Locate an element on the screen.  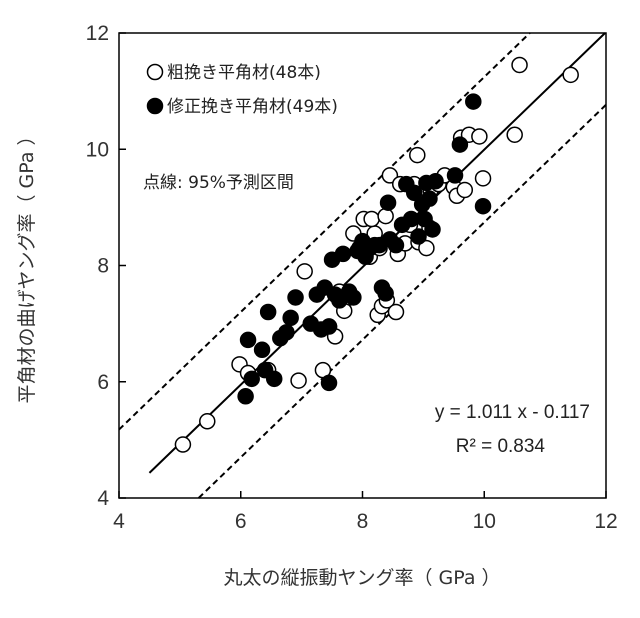
x-axis: 4 6 8 10 12 is located at coordinates (365, 512).